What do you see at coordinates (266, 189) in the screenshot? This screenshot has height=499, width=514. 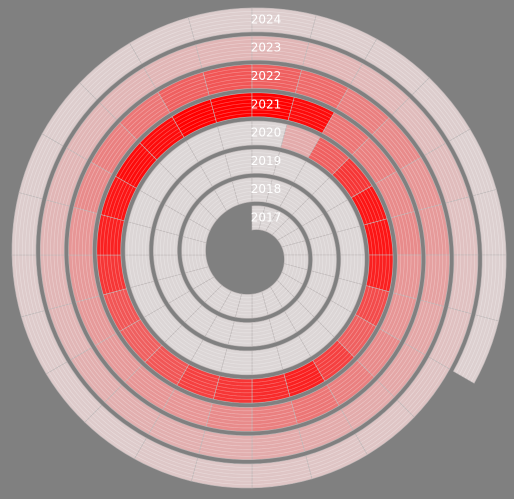 I see `year-label: 2018` at bounding box center [266, 189].